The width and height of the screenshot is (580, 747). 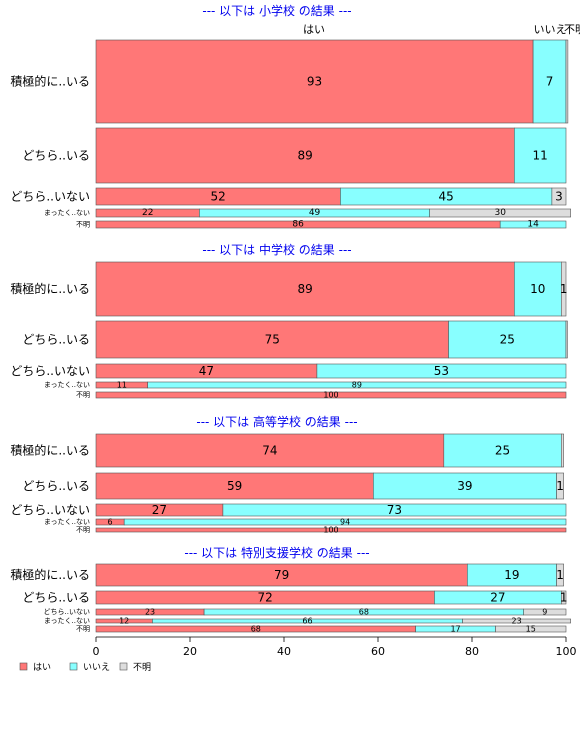 I want to click on panel-title: --- 以下は 小学校 の結果 ---, so click(x=276, y=10).